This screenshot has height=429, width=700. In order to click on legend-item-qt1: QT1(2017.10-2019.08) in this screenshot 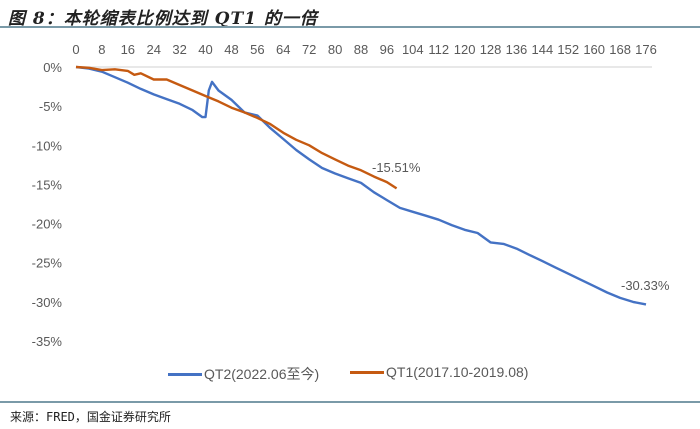, I will do `click(439, 372)`.